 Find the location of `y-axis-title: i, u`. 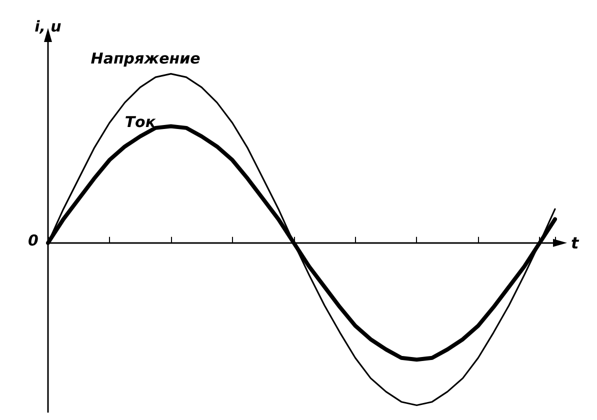

y-axis-title: i, u is located at coordinates (48, 27).